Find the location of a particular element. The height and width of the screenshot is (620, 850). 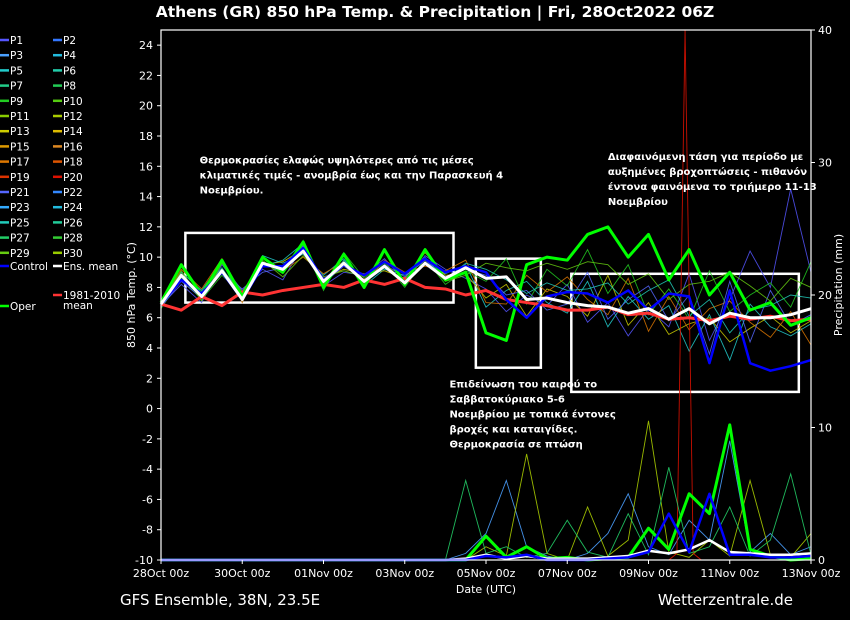

legend-label-line: P16 is located at coordinates (73, 147).